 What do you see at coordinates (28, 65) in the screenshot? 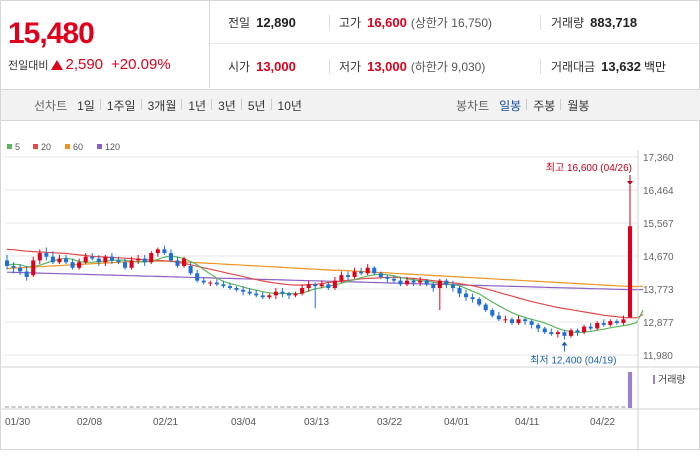
I see `change-label: 전일대비` at bounding box center [28, 65].